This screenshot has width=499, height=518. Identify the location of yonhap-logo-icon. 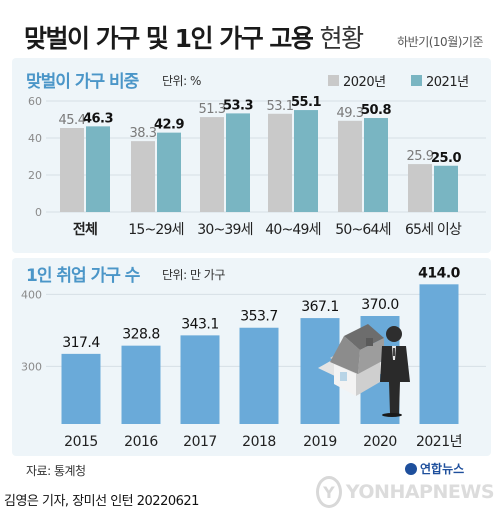
(411, 468).